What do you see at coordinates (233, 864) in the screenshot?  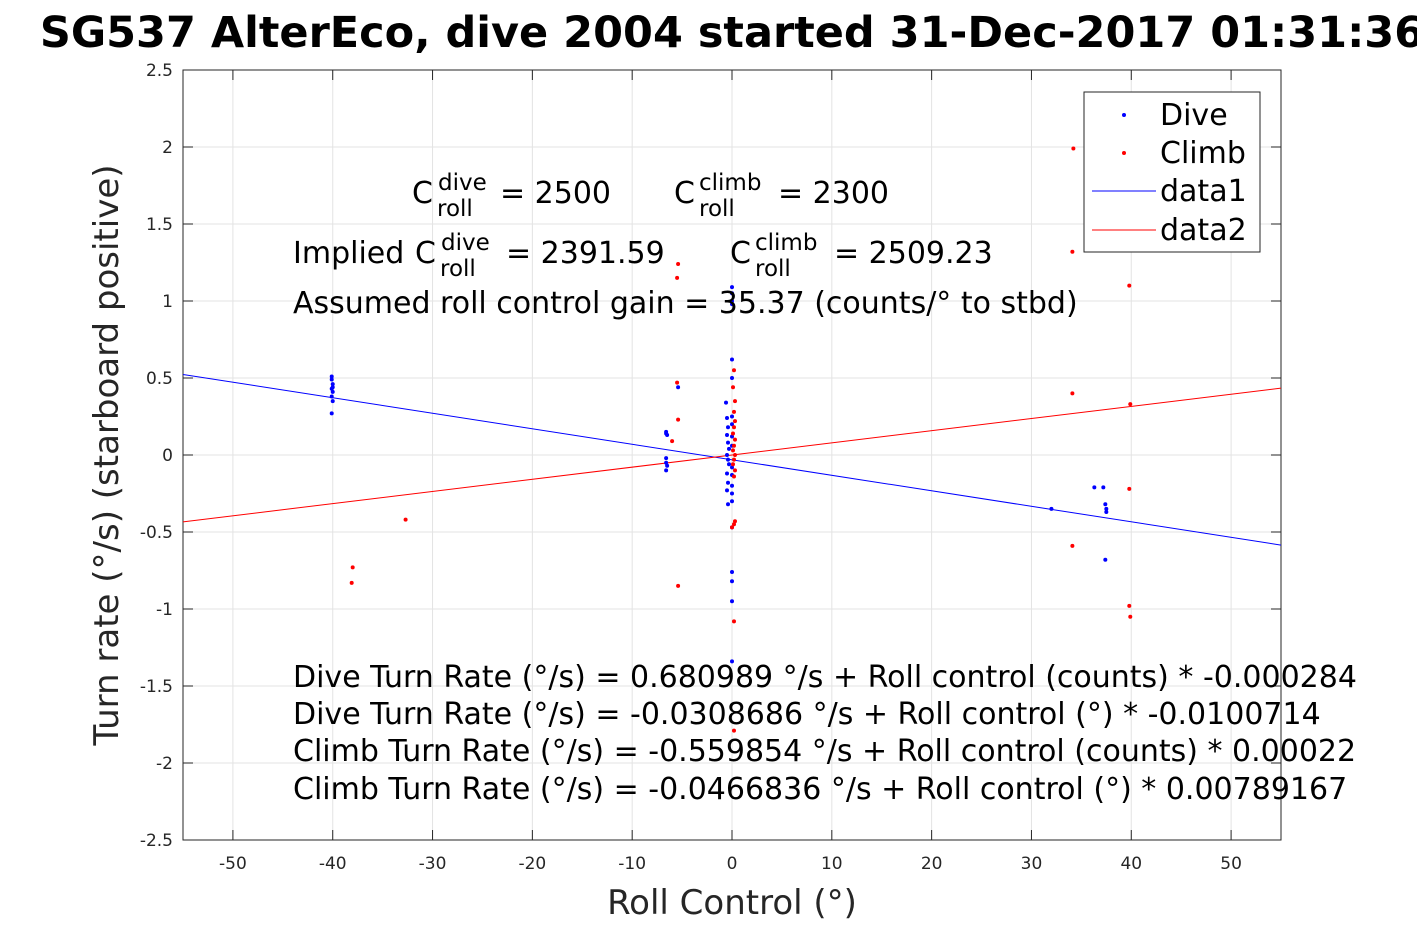 I see `x-tick-label: -50` at bounding box center [233, 864].